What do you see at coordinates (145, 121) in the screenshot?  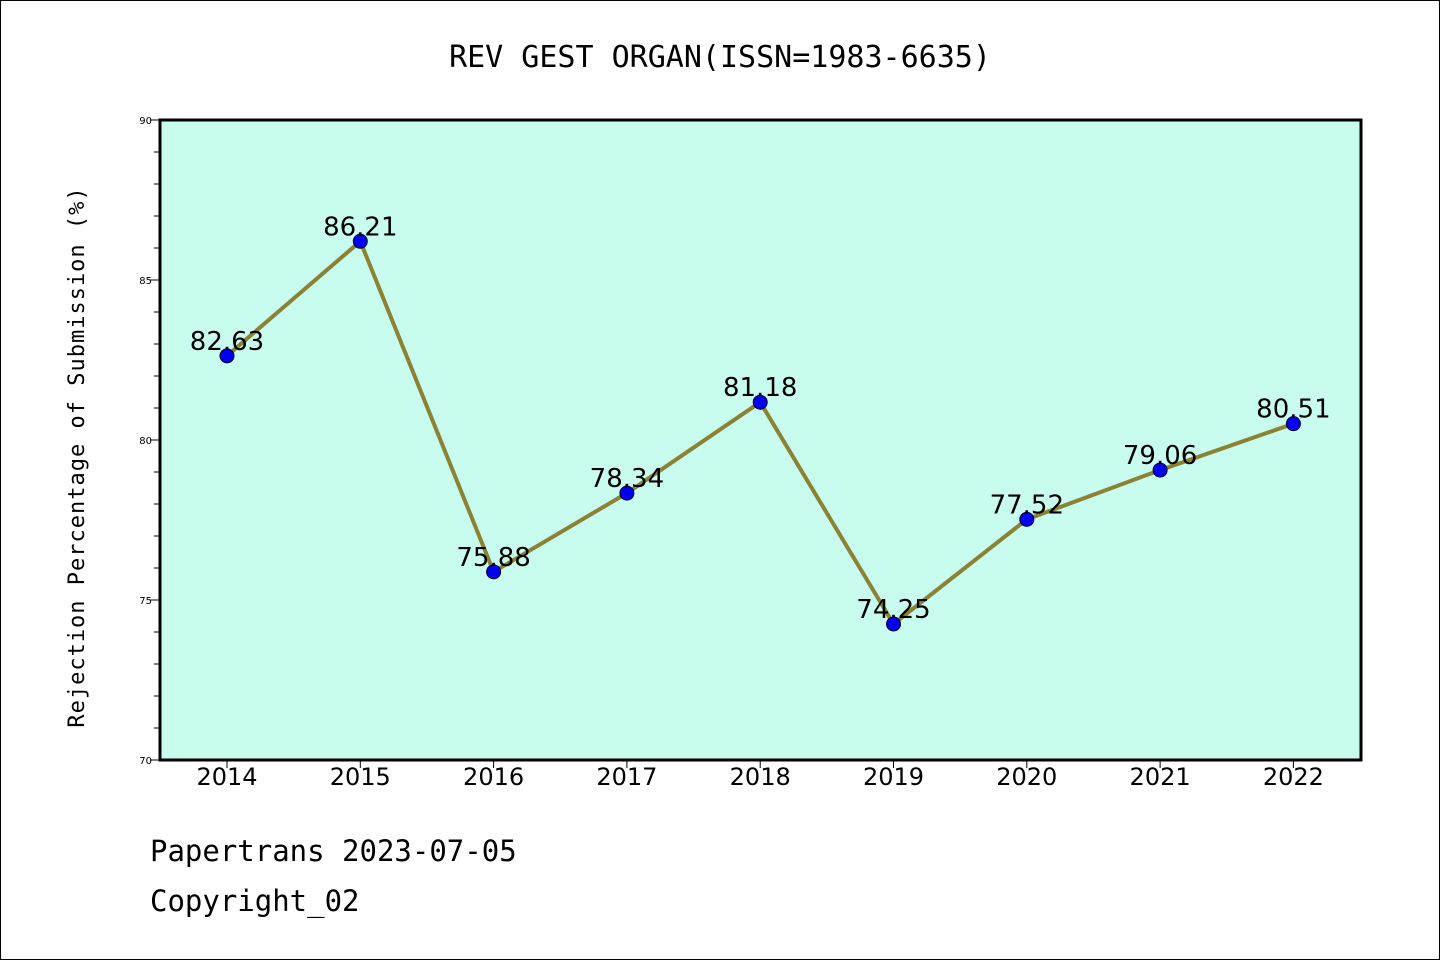 I see `y-tick-label: 90` at bounding box center [145, 121].